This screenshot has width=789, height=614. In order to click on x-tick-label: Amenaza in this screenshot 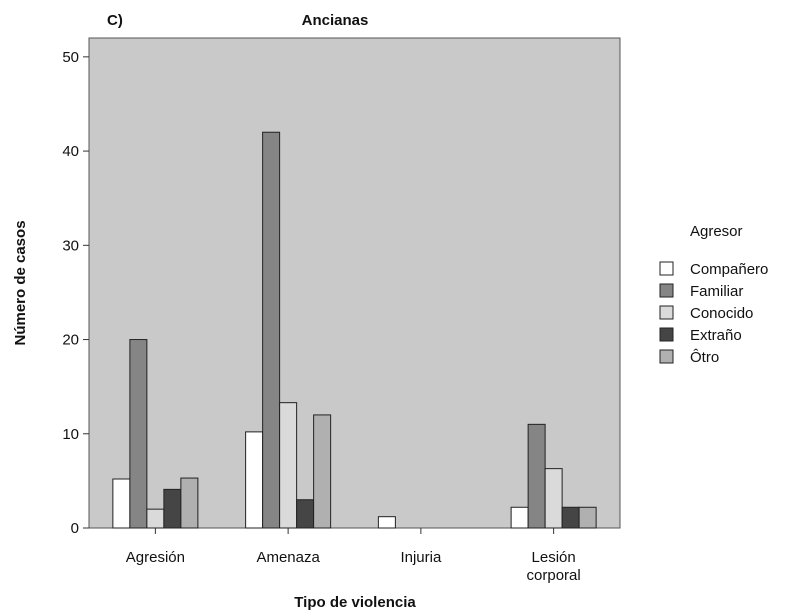, I will do `click(288, 557)`.